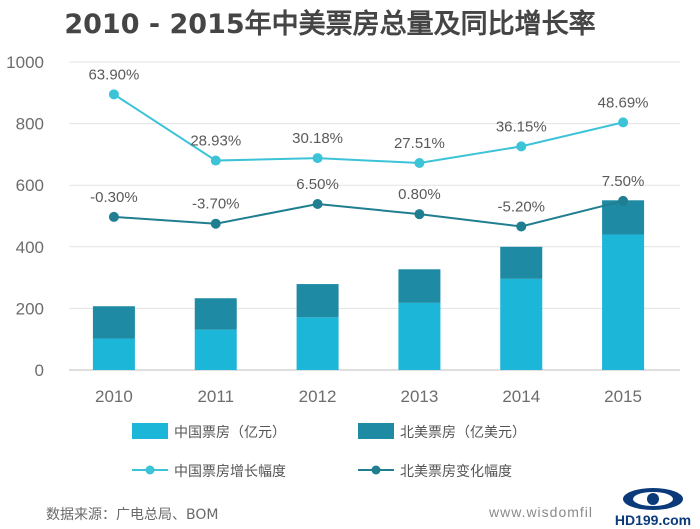 The height and width of the screenshot is (529, 700). What do you see at coordinates (521, 206) in the screenshot?
I see `data-label: -5.20%` at bounding box center [521, 206].